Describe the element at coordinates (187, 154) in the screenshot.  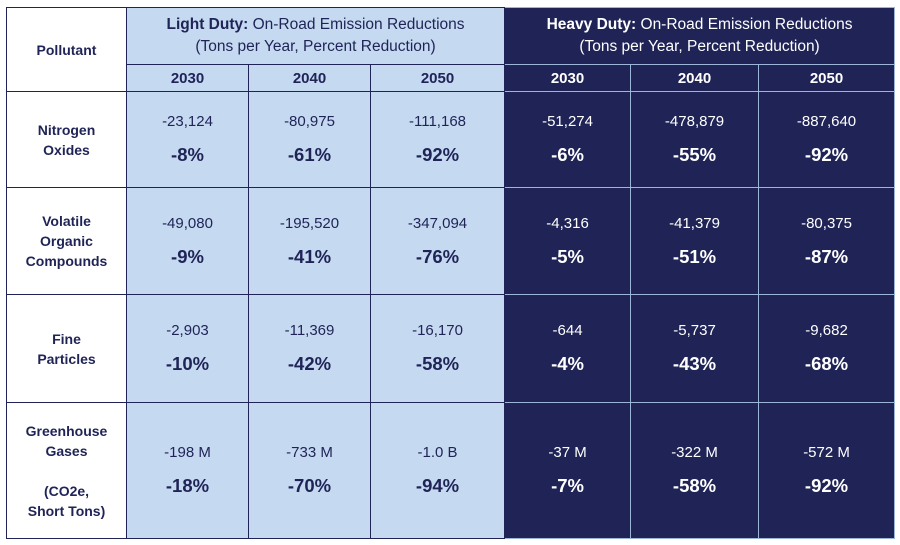
I see `percent-value: -8%` at that location.